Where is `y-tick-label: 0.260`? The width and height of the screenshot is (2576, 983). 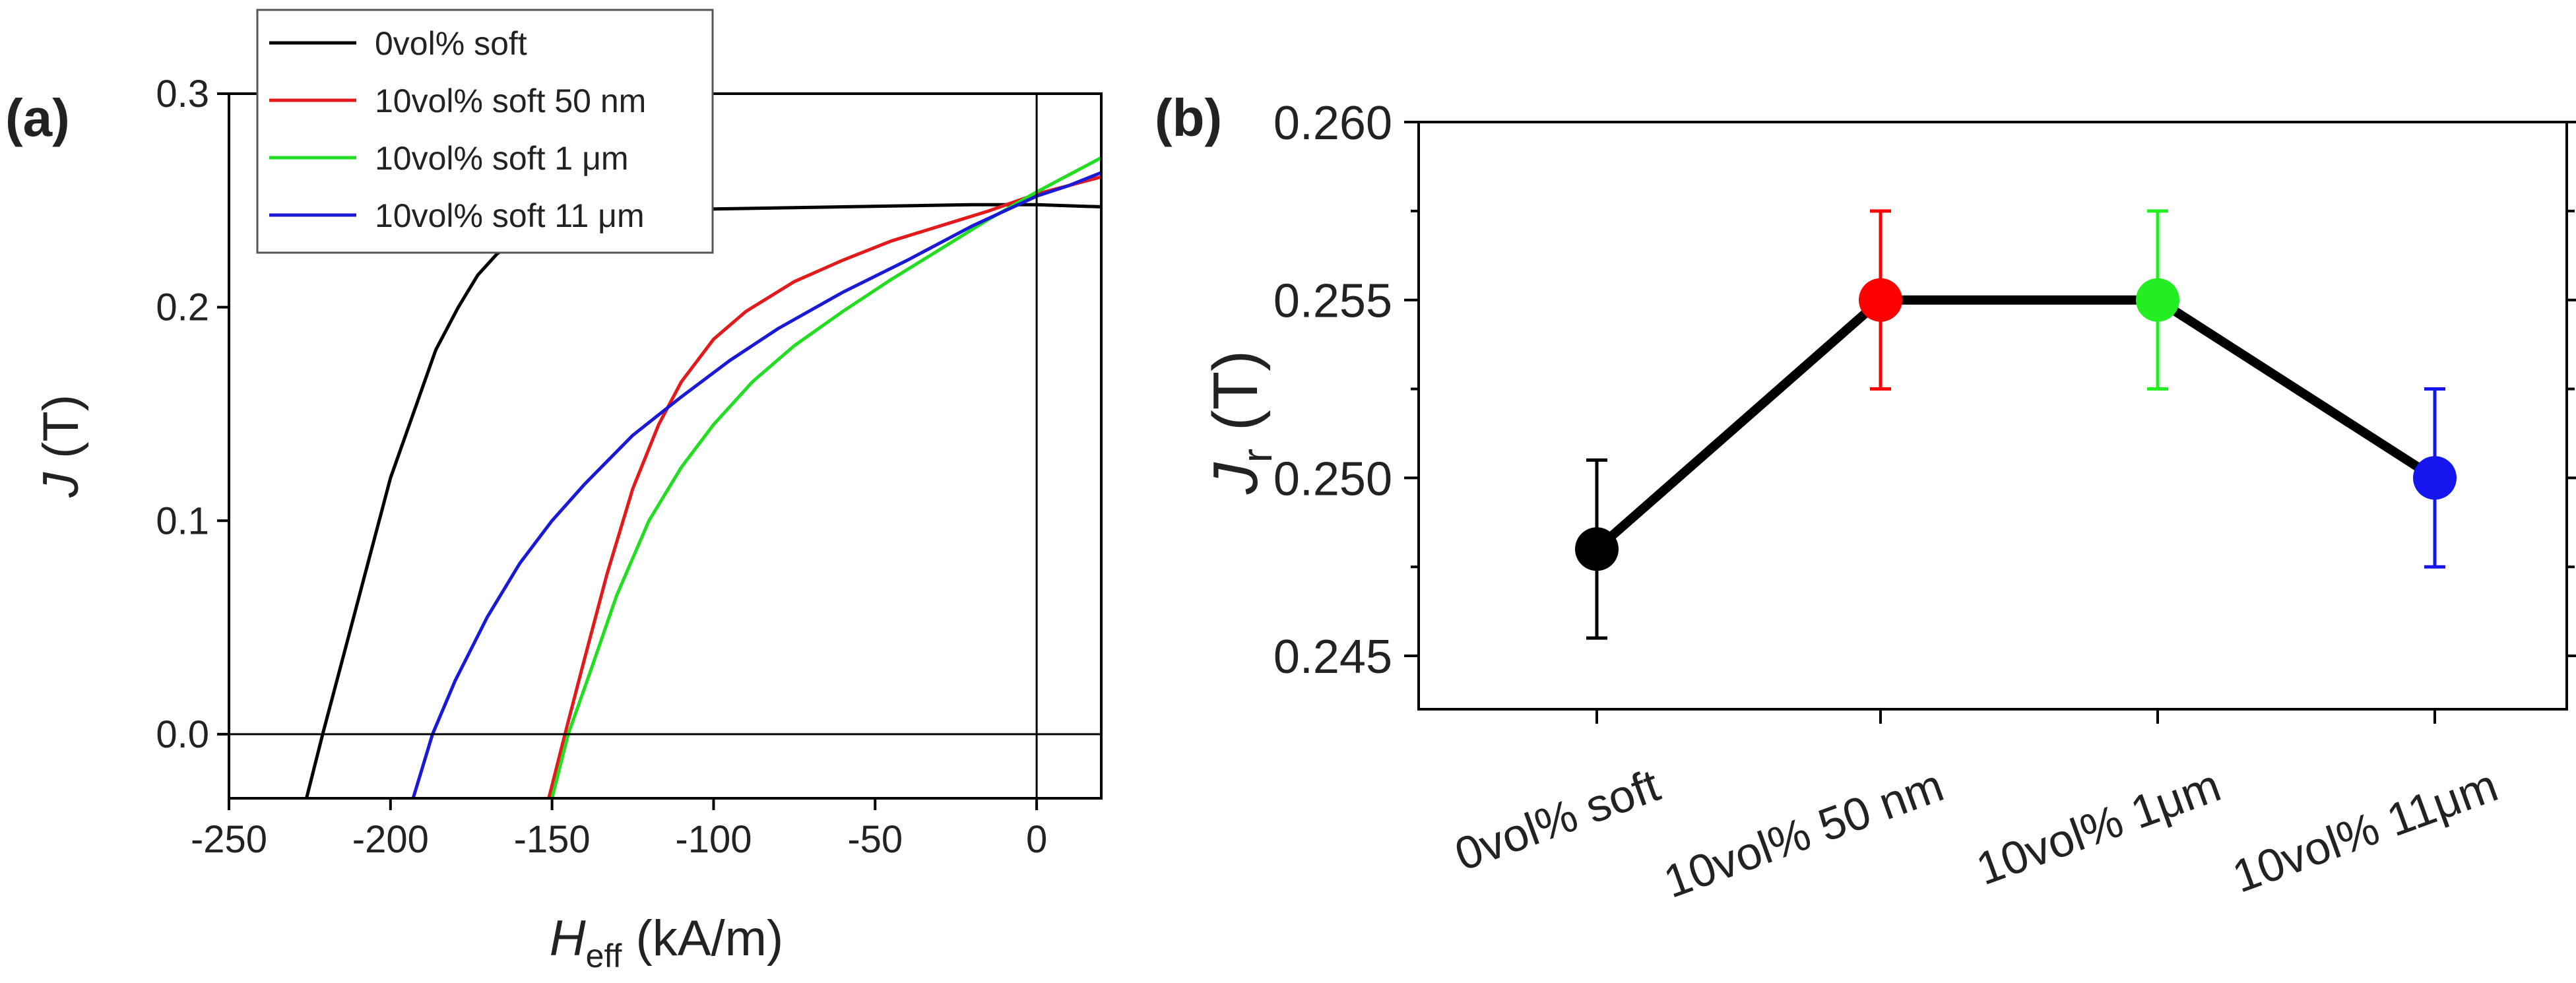
y-tick-label: 0.260 is located at coordinates (1332, 123).